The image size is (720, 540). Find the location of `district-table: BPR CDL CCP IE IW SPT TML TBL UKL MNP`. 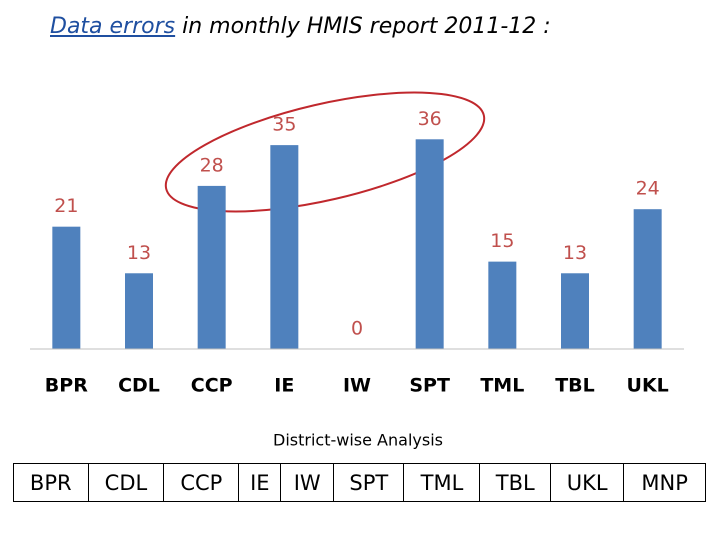

district-table: BPR CDL CCP IE IW SPT TML TBL UKL MNP is located at coordinates (359, 482).